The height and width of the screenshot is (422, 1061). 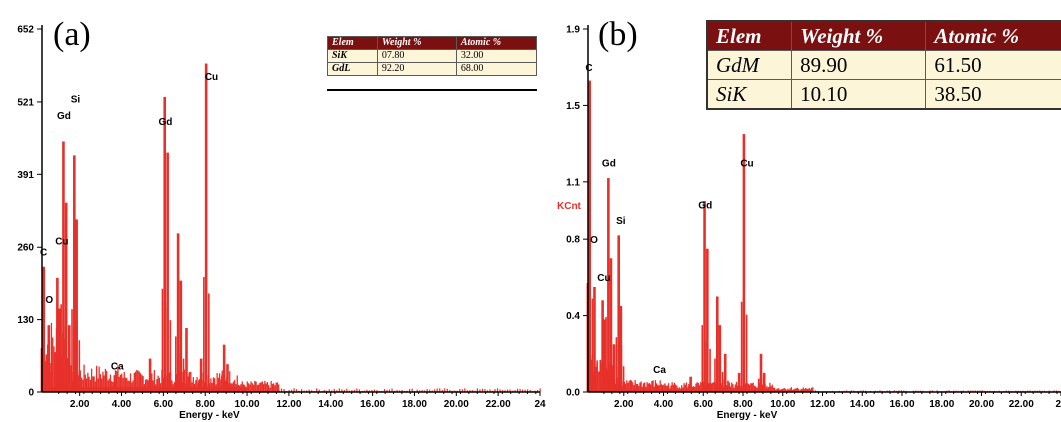 What do you see at coordinates (603, 278) in the screenshot?
I see `peak-label: Cu` at bounding box center [603, 278].